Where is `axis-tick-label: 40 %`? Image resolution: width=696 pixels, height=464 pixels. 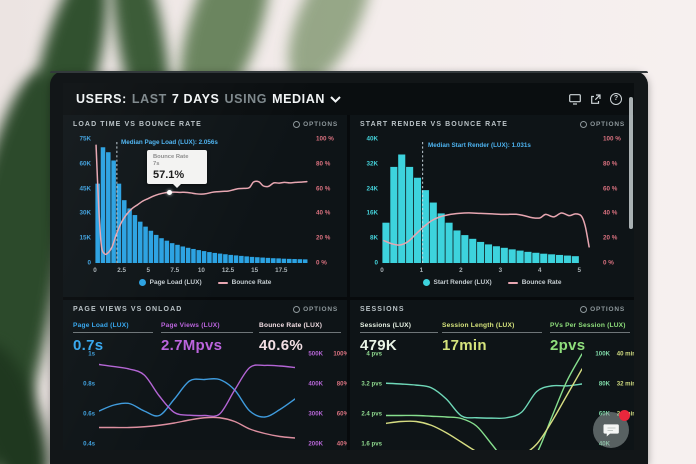 axis-tick-label: 40 % is located at coordinates (610, 213).